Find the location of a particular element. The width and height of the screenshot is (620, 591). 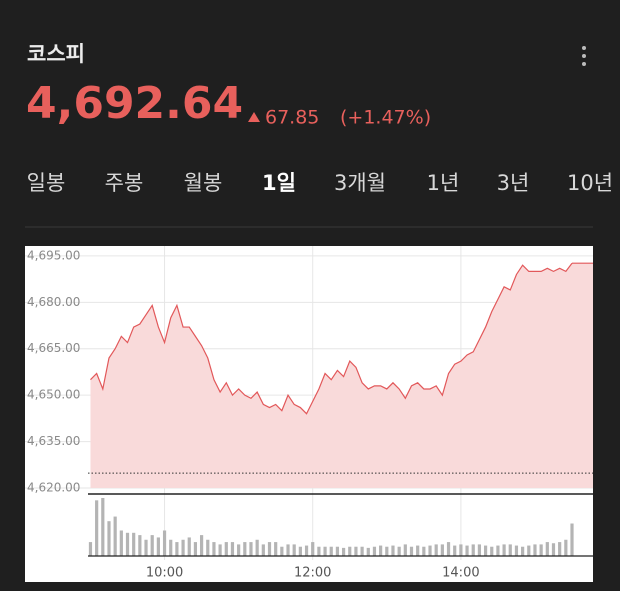

x-tick-label: 14:00 is located at coordinates (460, 573).